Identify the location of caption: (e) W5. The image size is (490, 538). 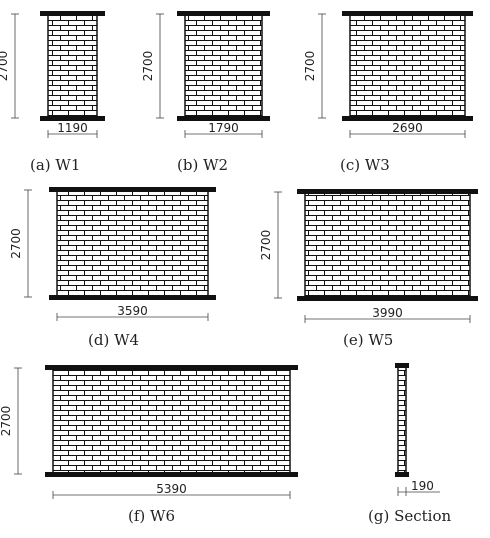
(368, 340).